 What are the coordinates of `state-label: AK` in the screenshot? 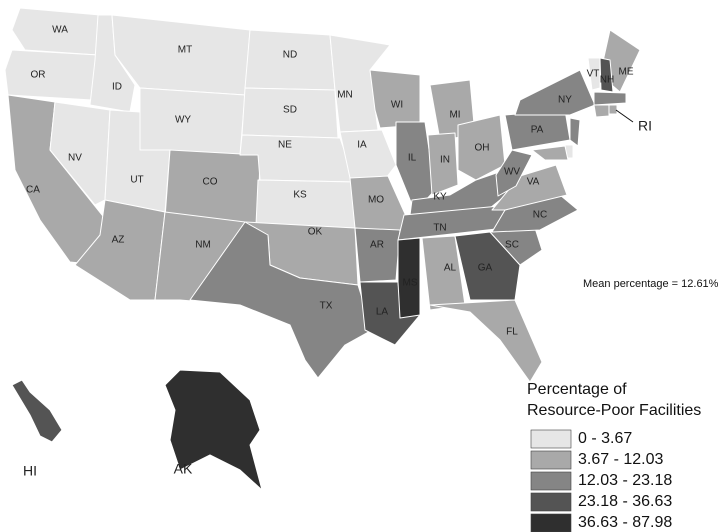 It's located at (183, 469).